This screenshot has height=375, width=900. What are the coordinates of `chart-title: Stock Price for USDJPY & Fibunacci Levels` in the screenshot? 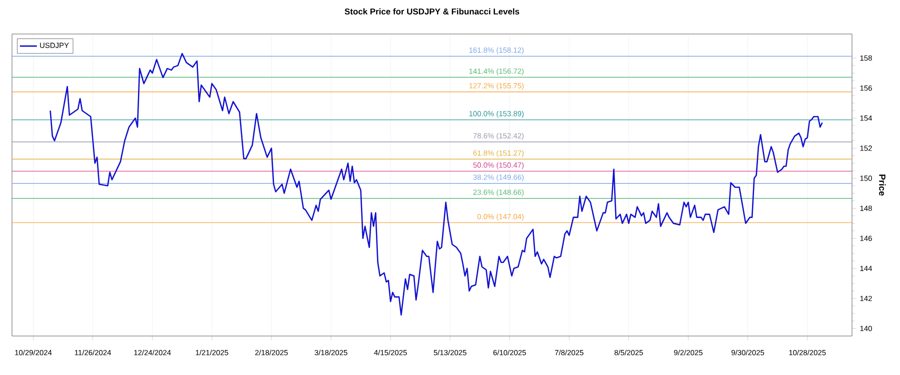 It's located at (432, 11).